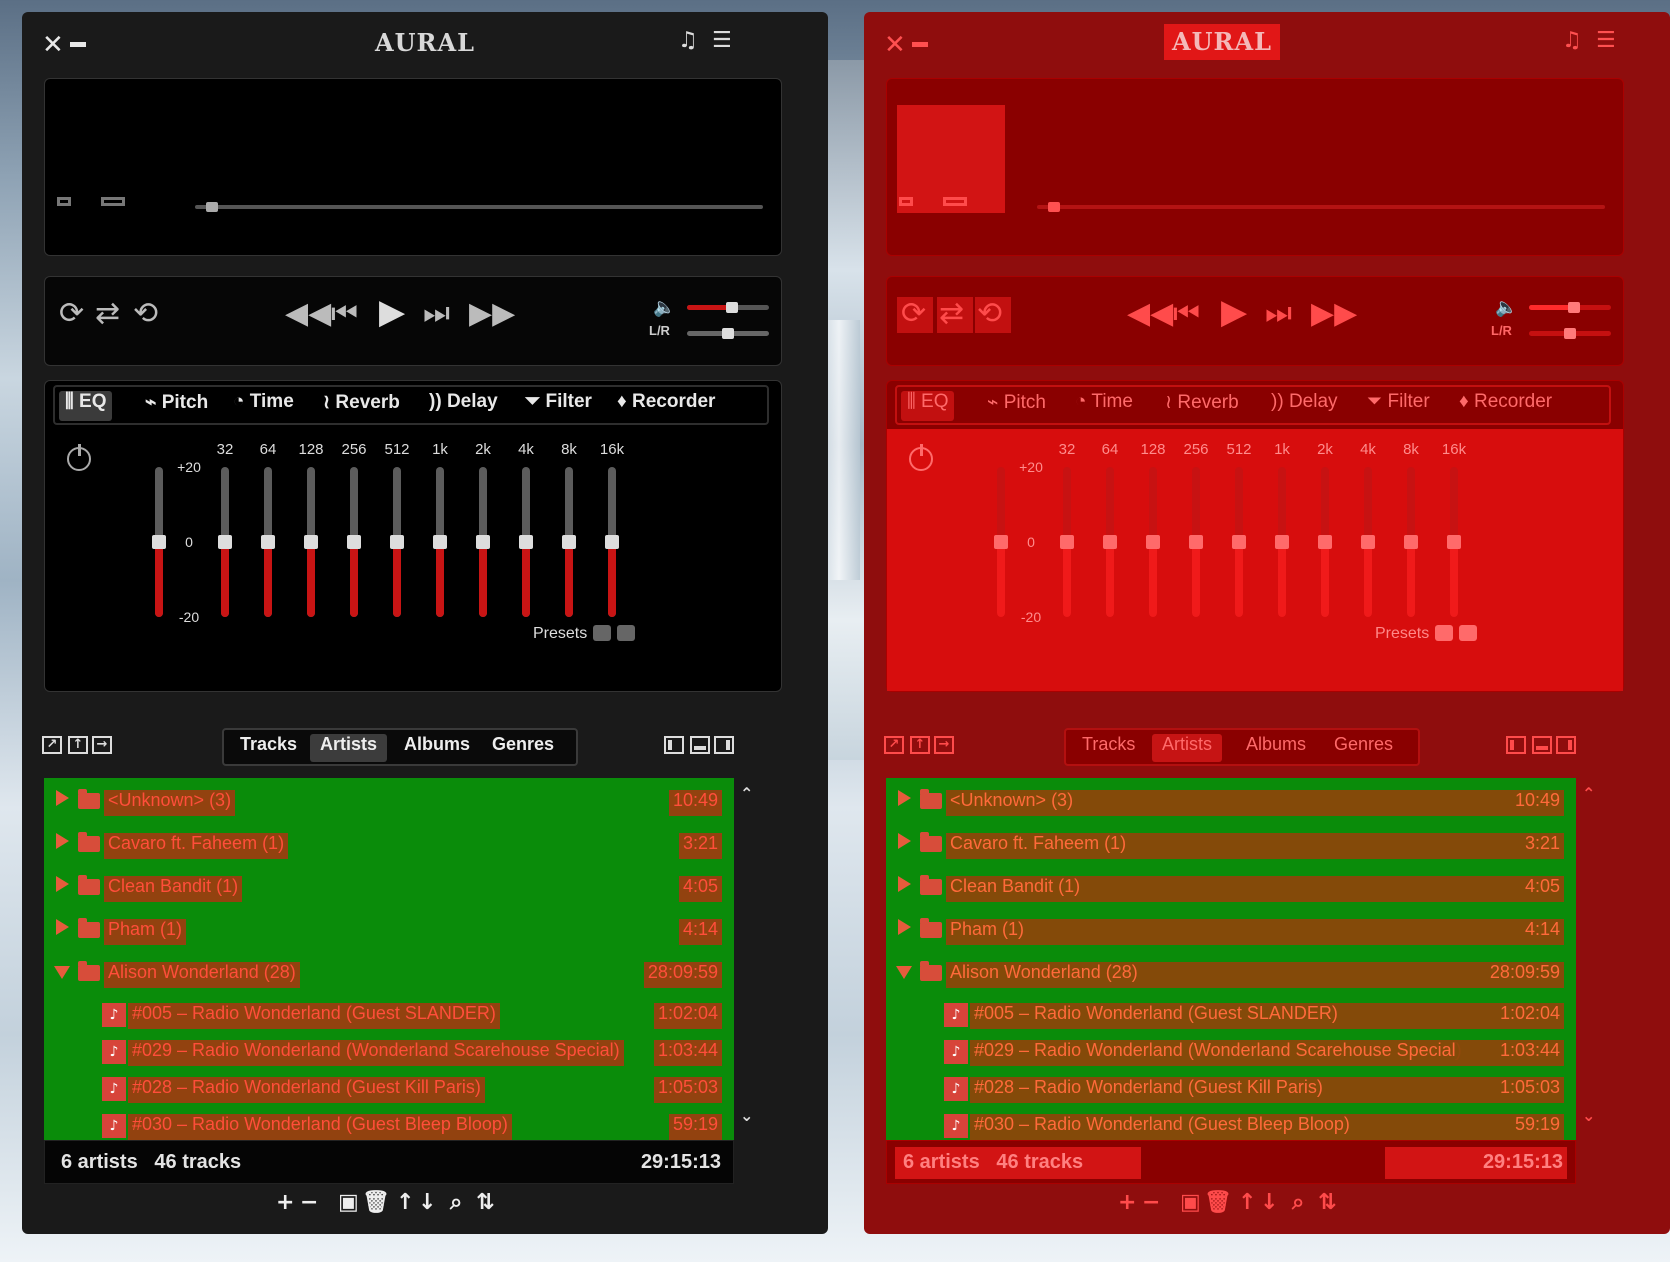 The width and height of the screenshot is (1670, 1262). Describe the element at coordinates (78, 745) in the screenshot. I see `upload-icon: ↑` at that location.